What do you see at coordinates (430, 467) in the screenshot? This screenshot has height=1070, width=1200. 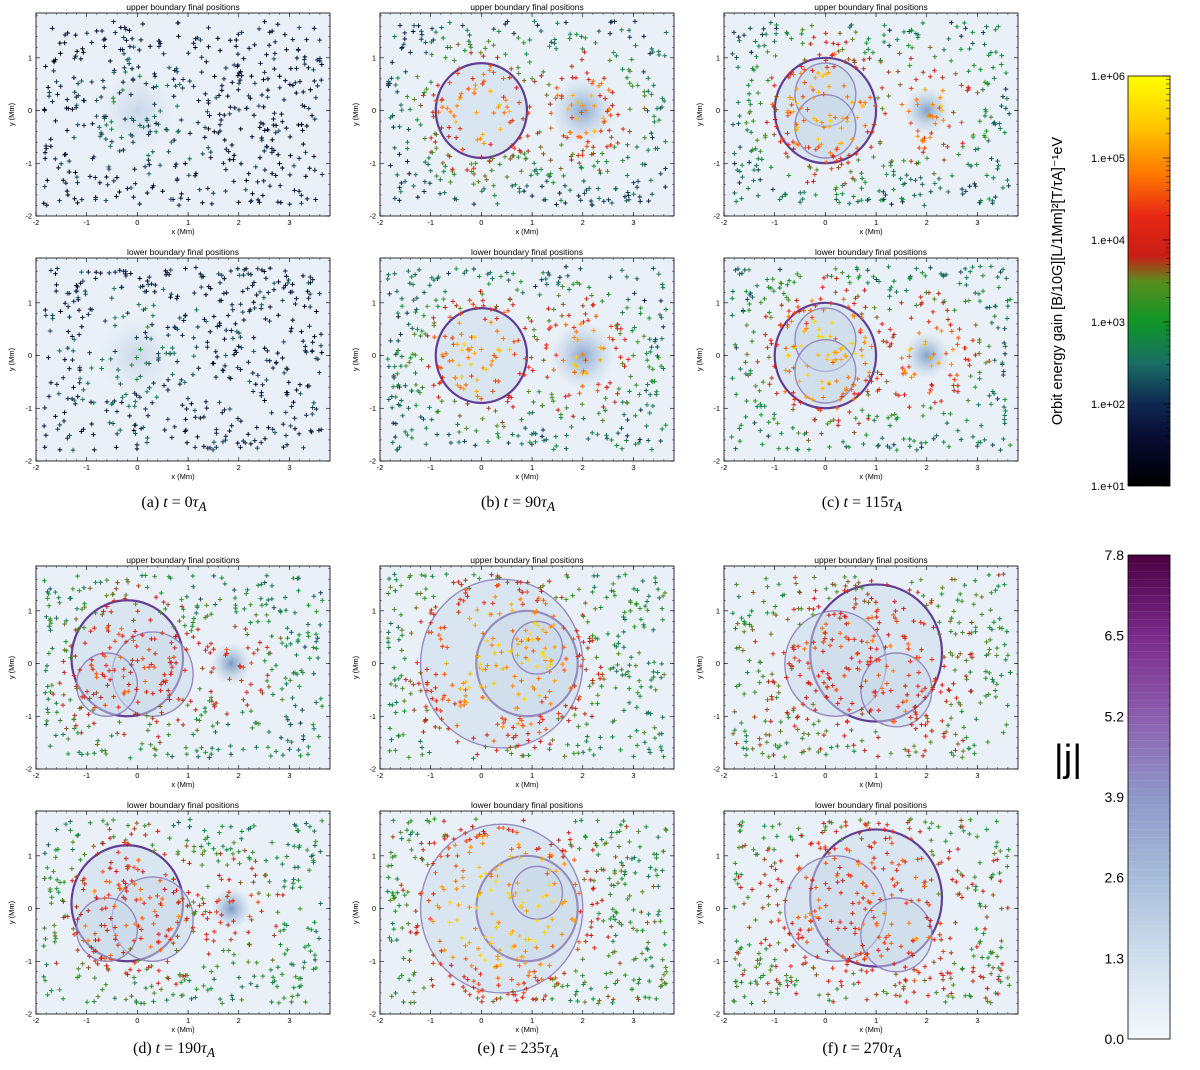 I see `x-tick-label: -1` at bounding box center [430, 467].